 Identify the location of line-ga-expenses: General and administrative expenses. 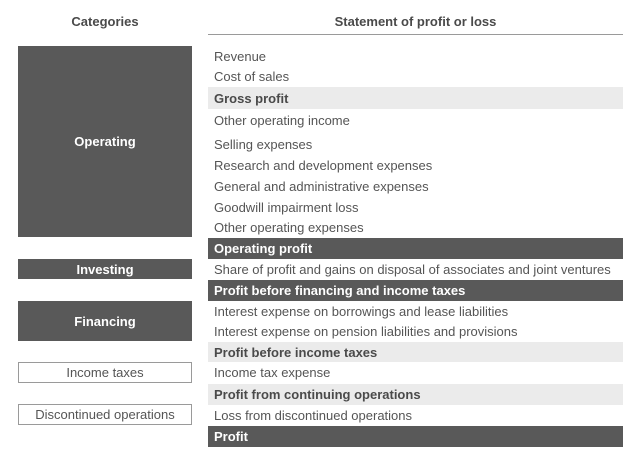
(321, 186).